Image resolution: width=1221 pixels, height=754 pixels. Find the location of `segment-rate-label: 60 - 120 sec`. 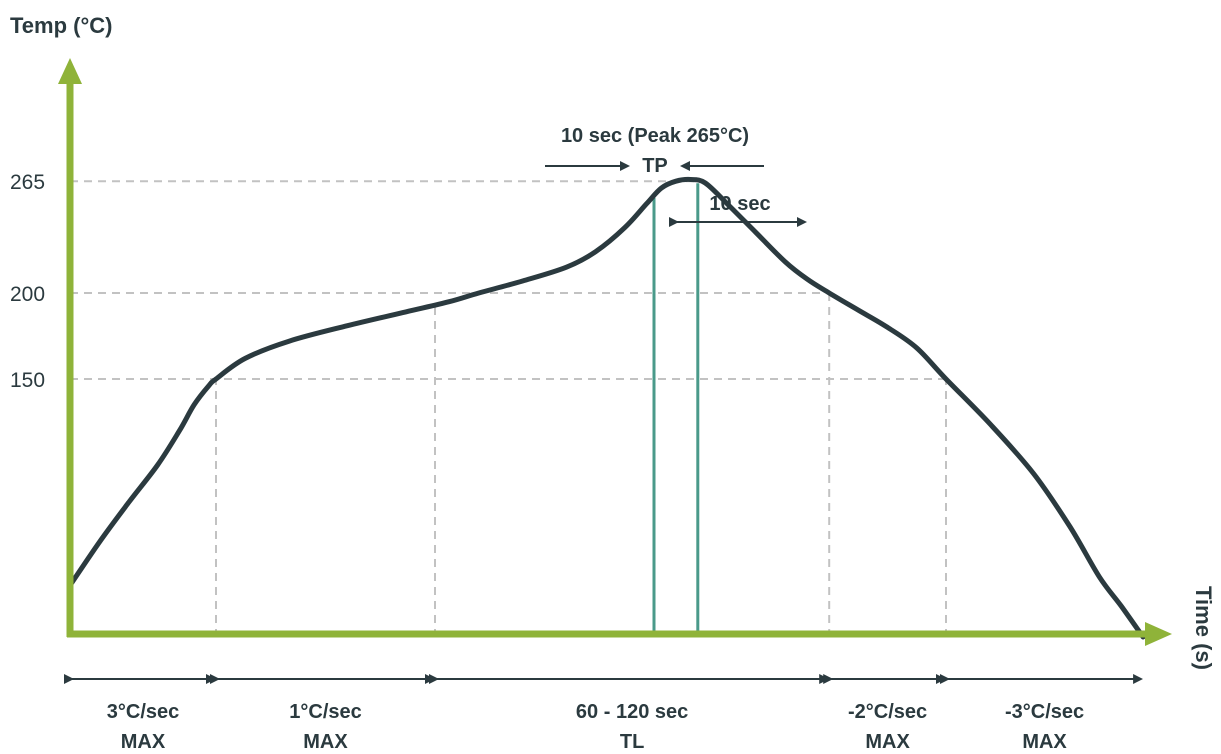

segment-rate-label: 60 - 120 sec is located at coordinates (632, 712).